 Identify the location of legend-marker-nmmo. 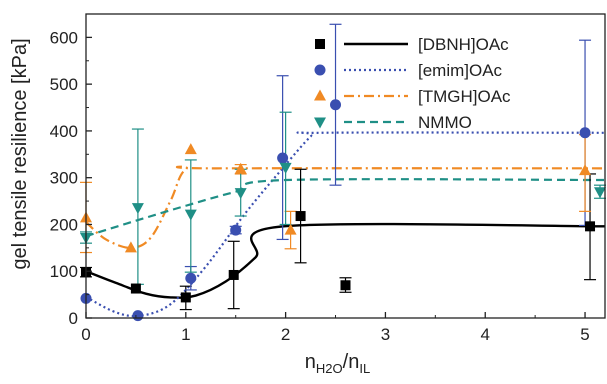
(320, 123).